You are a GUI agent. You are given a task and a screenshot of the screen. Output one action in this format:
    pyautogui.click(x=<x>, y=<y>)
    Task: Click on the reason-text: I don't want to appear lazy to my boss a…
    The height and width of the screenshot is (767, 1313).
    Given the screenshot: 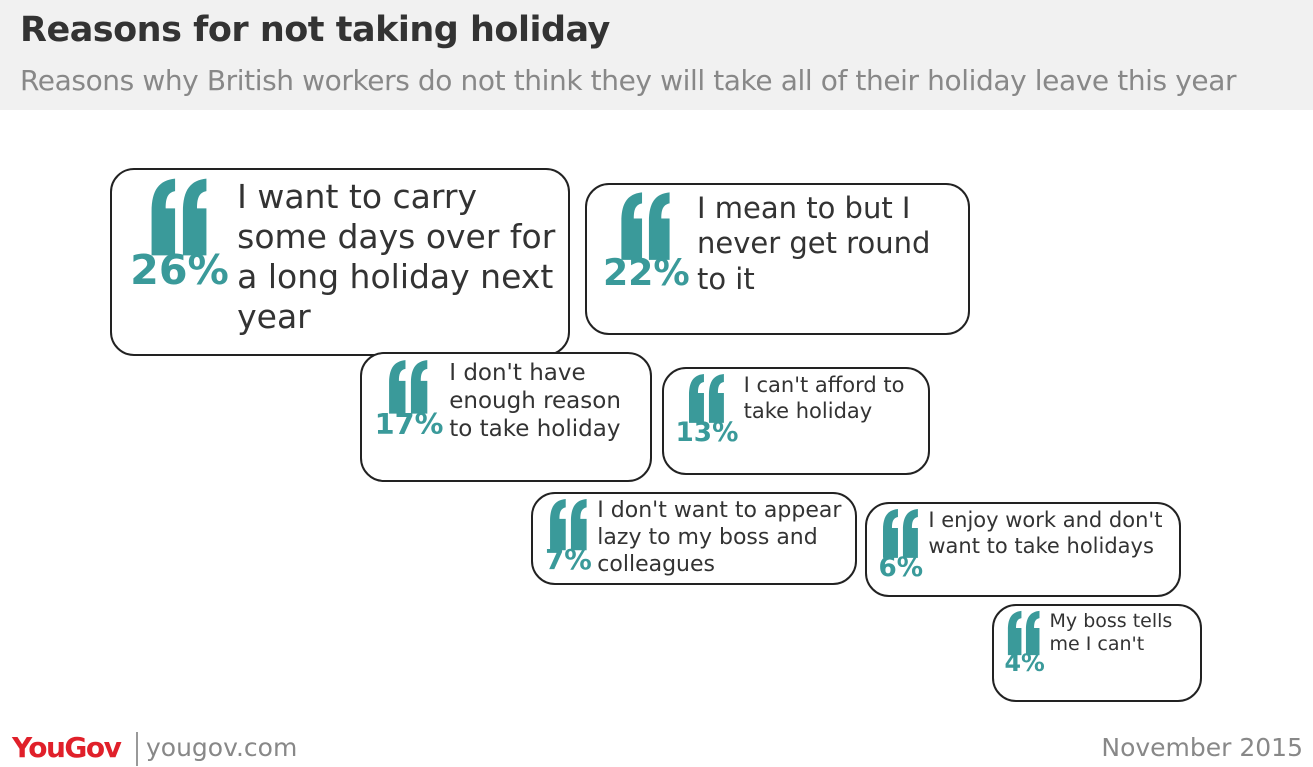 What is the action you would take?
    pyautogui.click(x=719, y=538)
    